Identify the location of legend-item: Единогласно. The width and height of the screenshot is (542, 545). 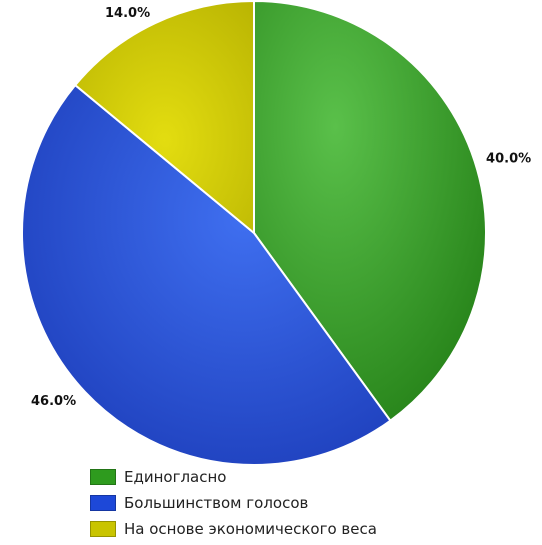
(233, 477).